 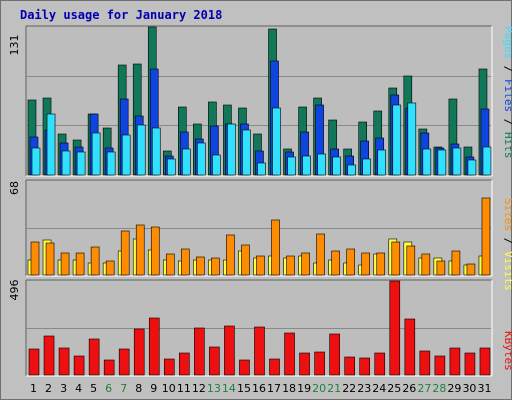 I want to click on visits-panel-ymax-label: 68, so click(x=14, y=188).